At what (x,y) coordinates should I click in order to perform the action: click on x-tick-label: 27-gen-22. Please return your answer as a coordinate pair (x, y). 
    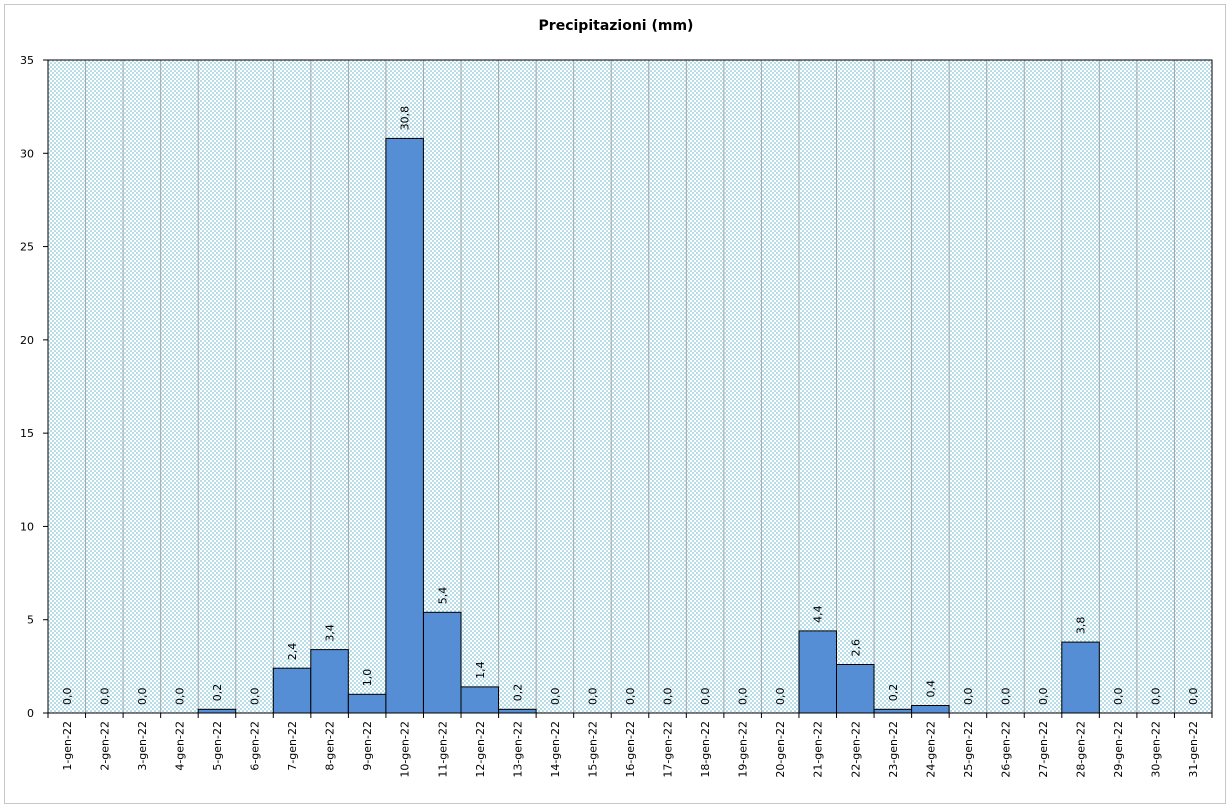
    Looking at the image, I should click on (1043, 749).